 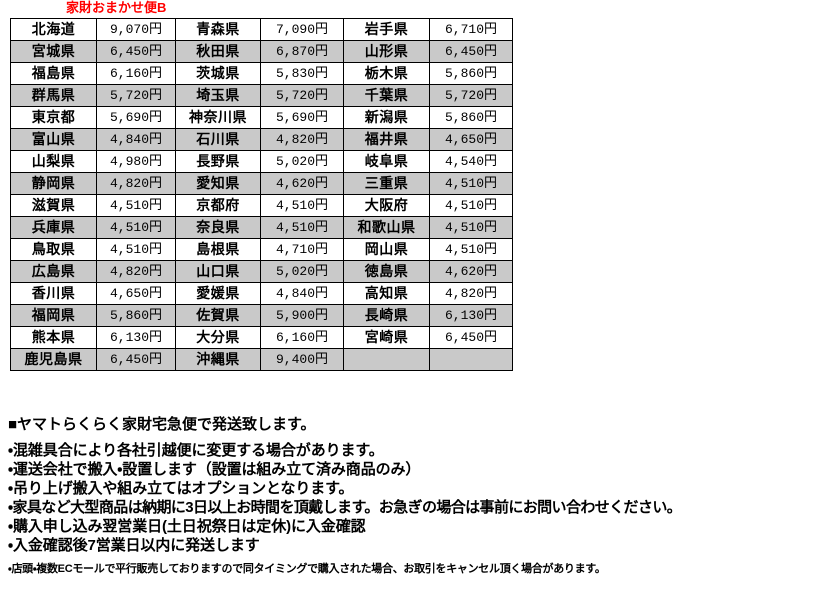 I want to click on prefecture-cell: 高知県, so click(x=386, y=293).